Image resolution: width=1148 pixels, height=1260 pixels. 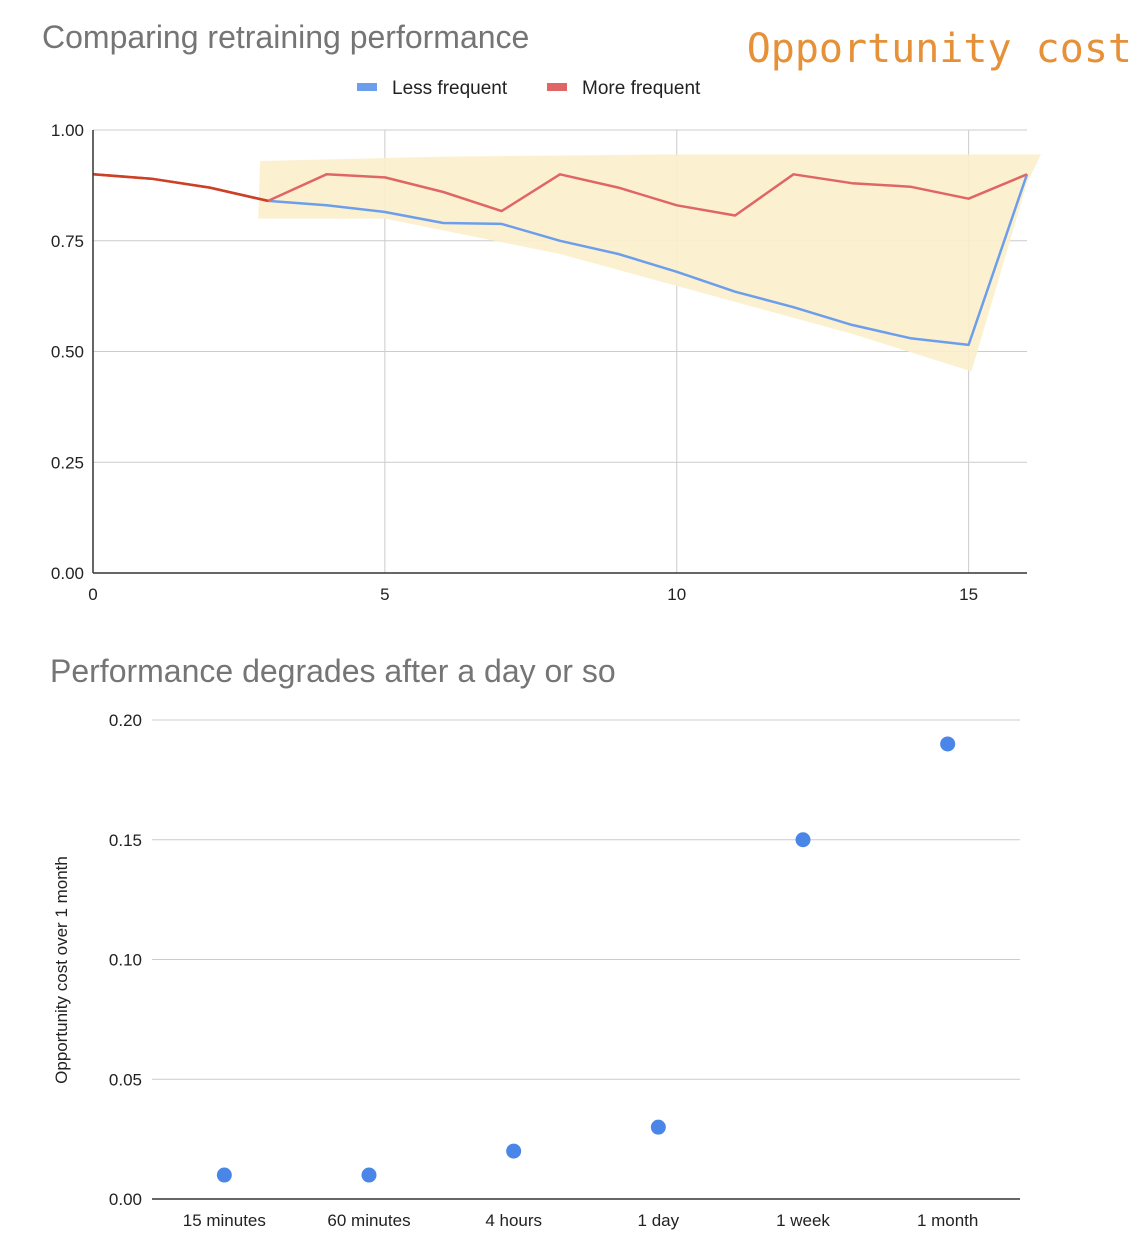 I want to click on x-tick-label: 10, so click(x=676, y=594).